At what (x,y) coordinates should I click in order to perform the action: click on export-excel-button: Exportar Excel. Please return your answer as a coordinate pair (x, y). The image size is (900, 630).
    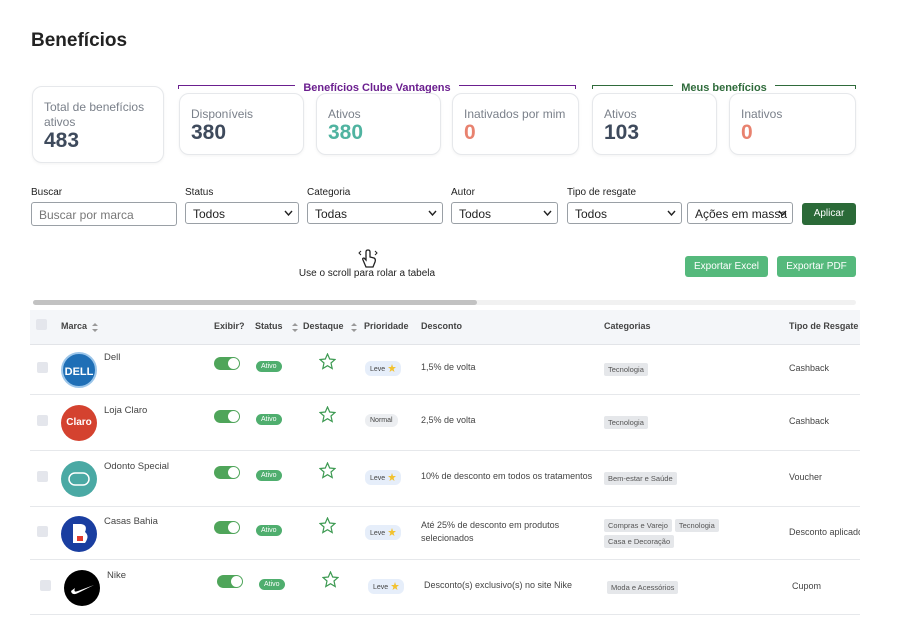
    Looking at the image, I should click on (726, 266).